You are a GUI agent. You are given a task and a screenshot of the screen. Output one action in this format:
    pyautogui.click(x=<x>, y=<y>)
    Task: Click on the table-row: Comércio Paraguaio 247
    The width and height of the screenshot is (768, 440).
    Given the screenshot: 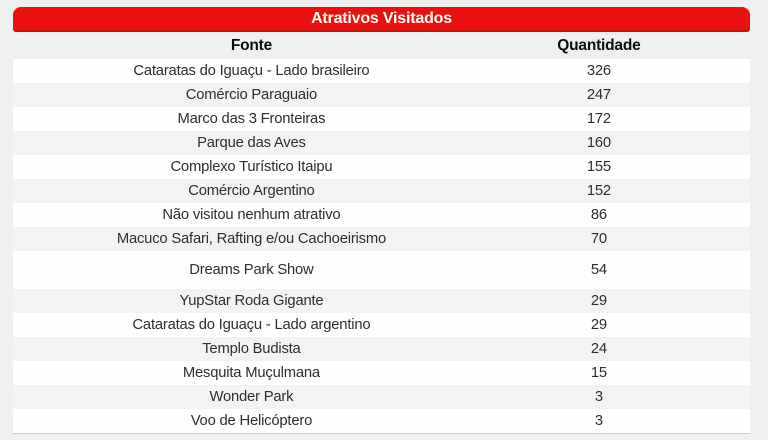 What is the action you would take?
    pyautogui.click(x=381, y=95)
    